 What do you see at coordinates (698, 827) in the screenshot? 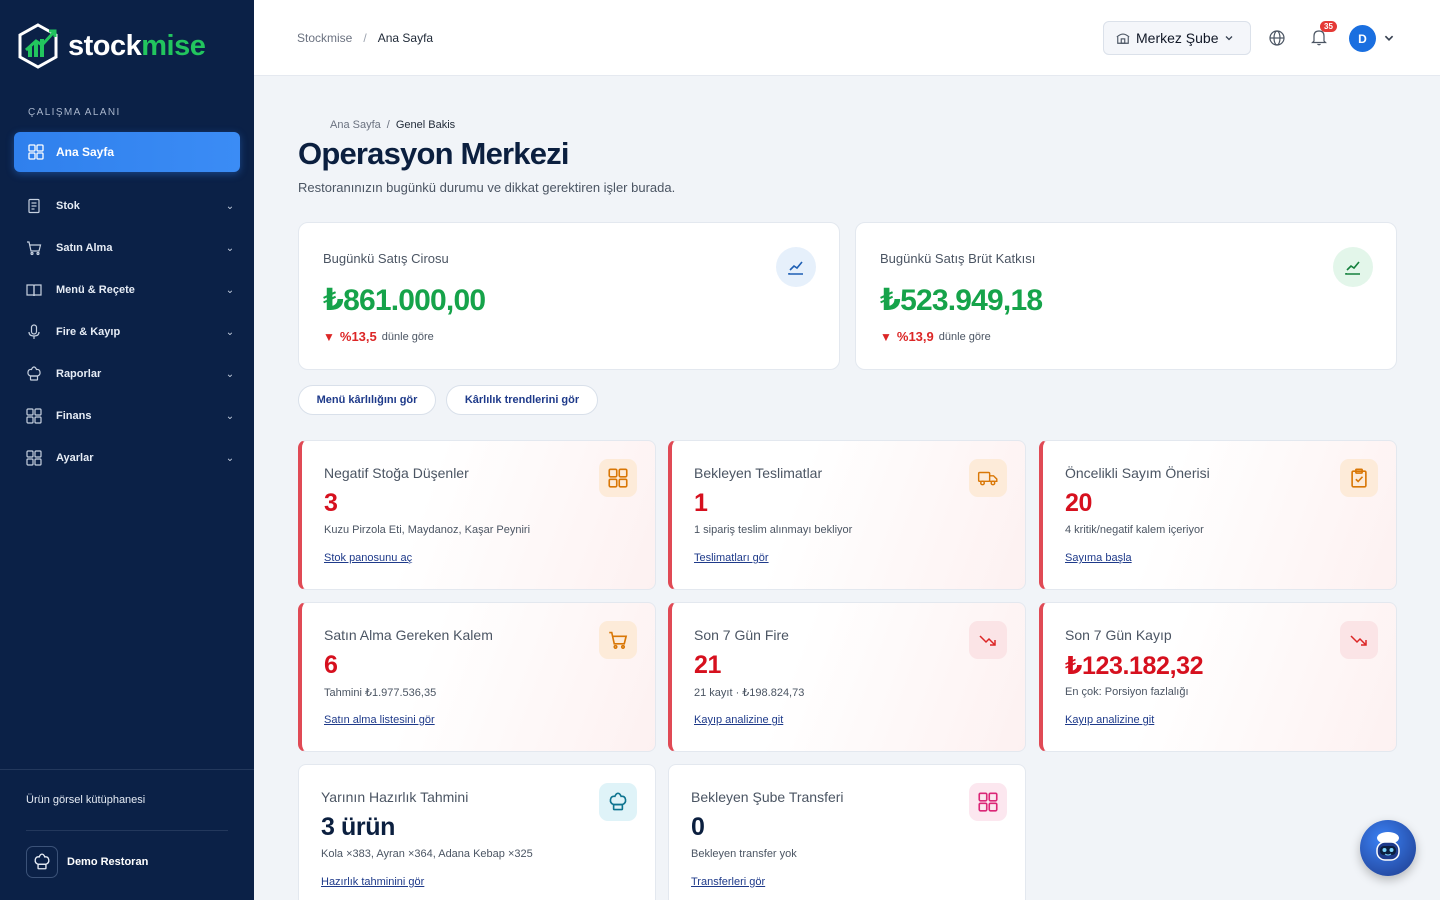
I see `card-value: 0` at bounding box center [698, 827].